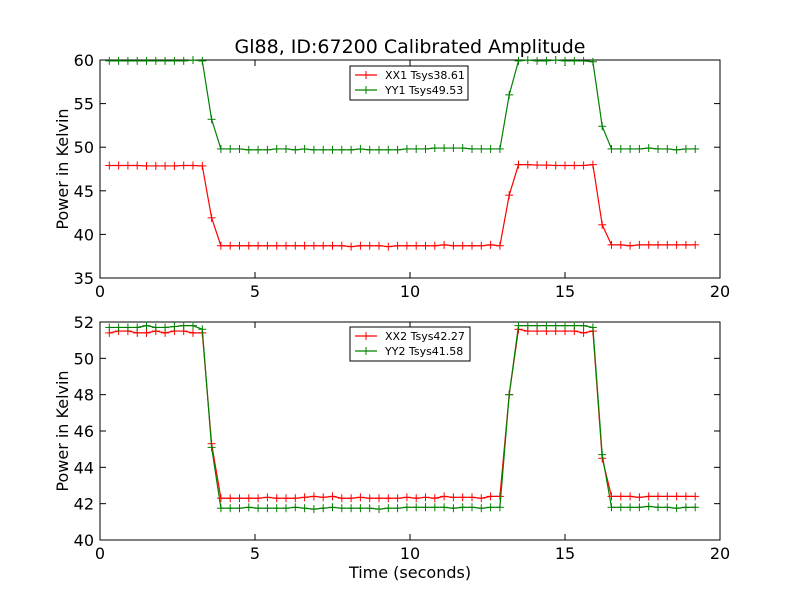  What do you see at coordinates (84, 358) in the screenshot?
I see `y-tick-label: 50` at bounding box center [84, 358].